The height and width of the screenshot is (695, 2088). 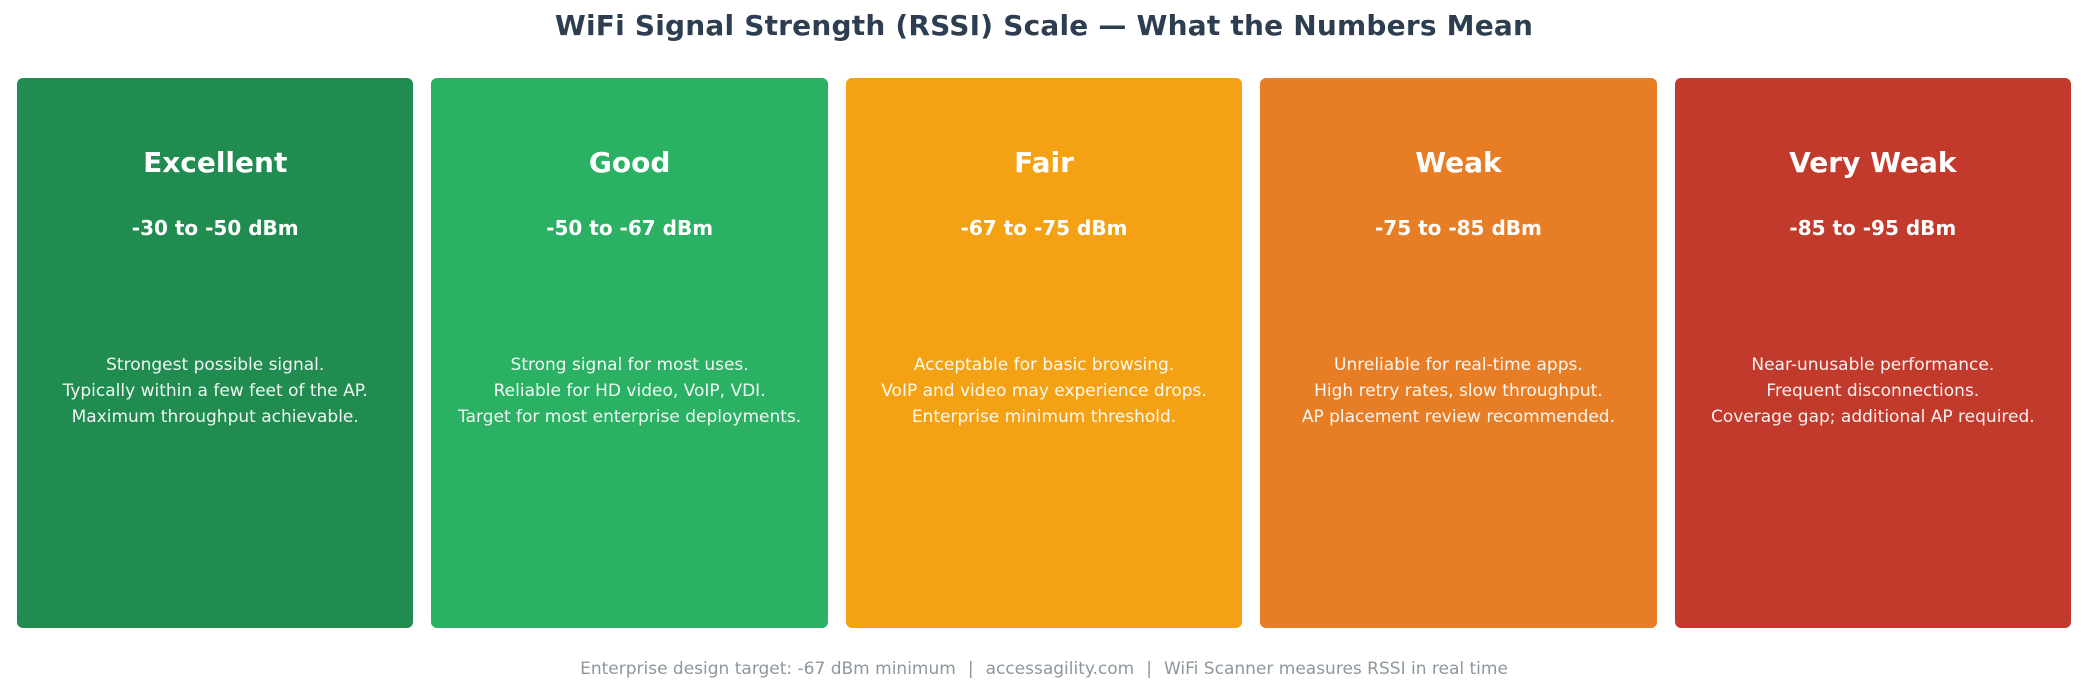 I want to click on card-description-line: Frequent disconnections., so click(x=1873, y=390).